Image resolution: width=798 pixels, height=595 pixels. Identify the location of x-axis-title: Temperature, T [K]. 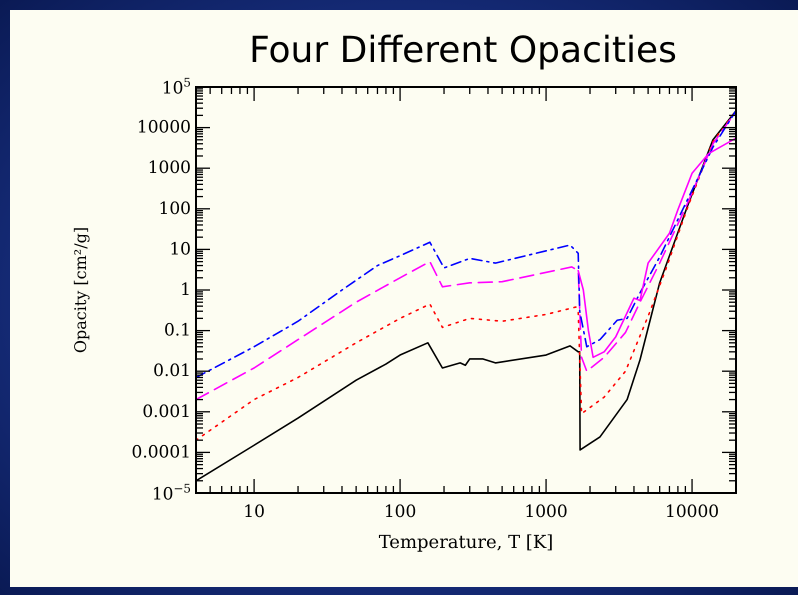
(466, 542).